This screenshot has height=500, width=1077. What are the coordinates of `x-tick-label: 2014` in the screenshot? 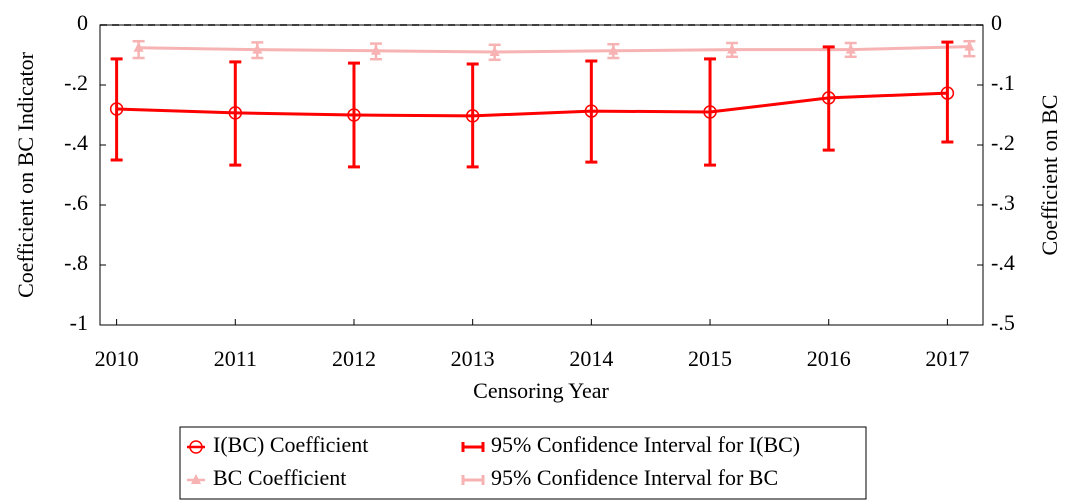 It's located at (591, 358).